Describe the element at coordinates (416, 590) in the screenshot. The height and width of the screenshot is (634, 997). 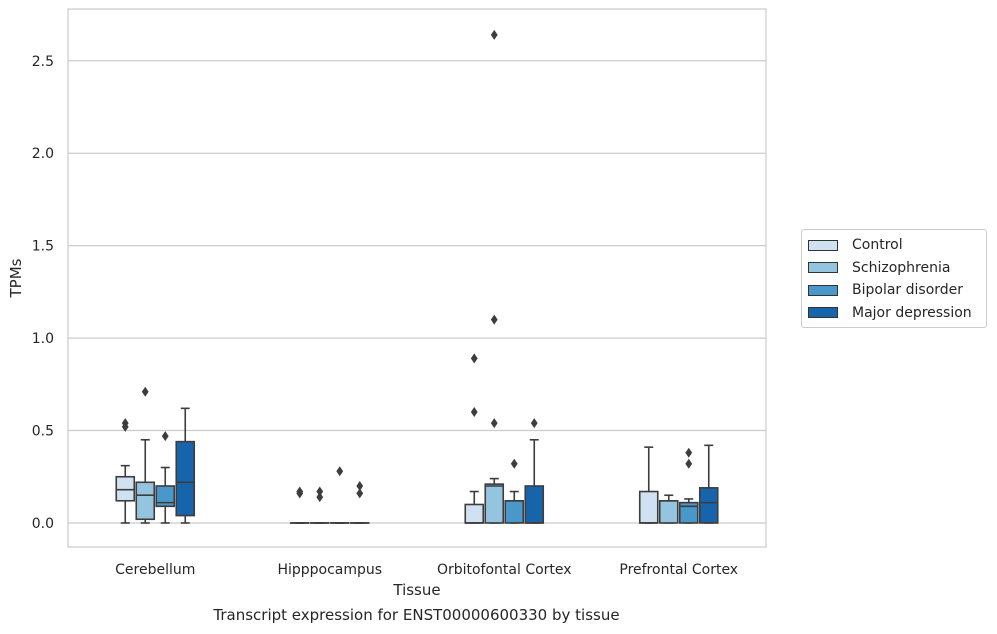
I see `x-axis-label: Tissue` at that location.